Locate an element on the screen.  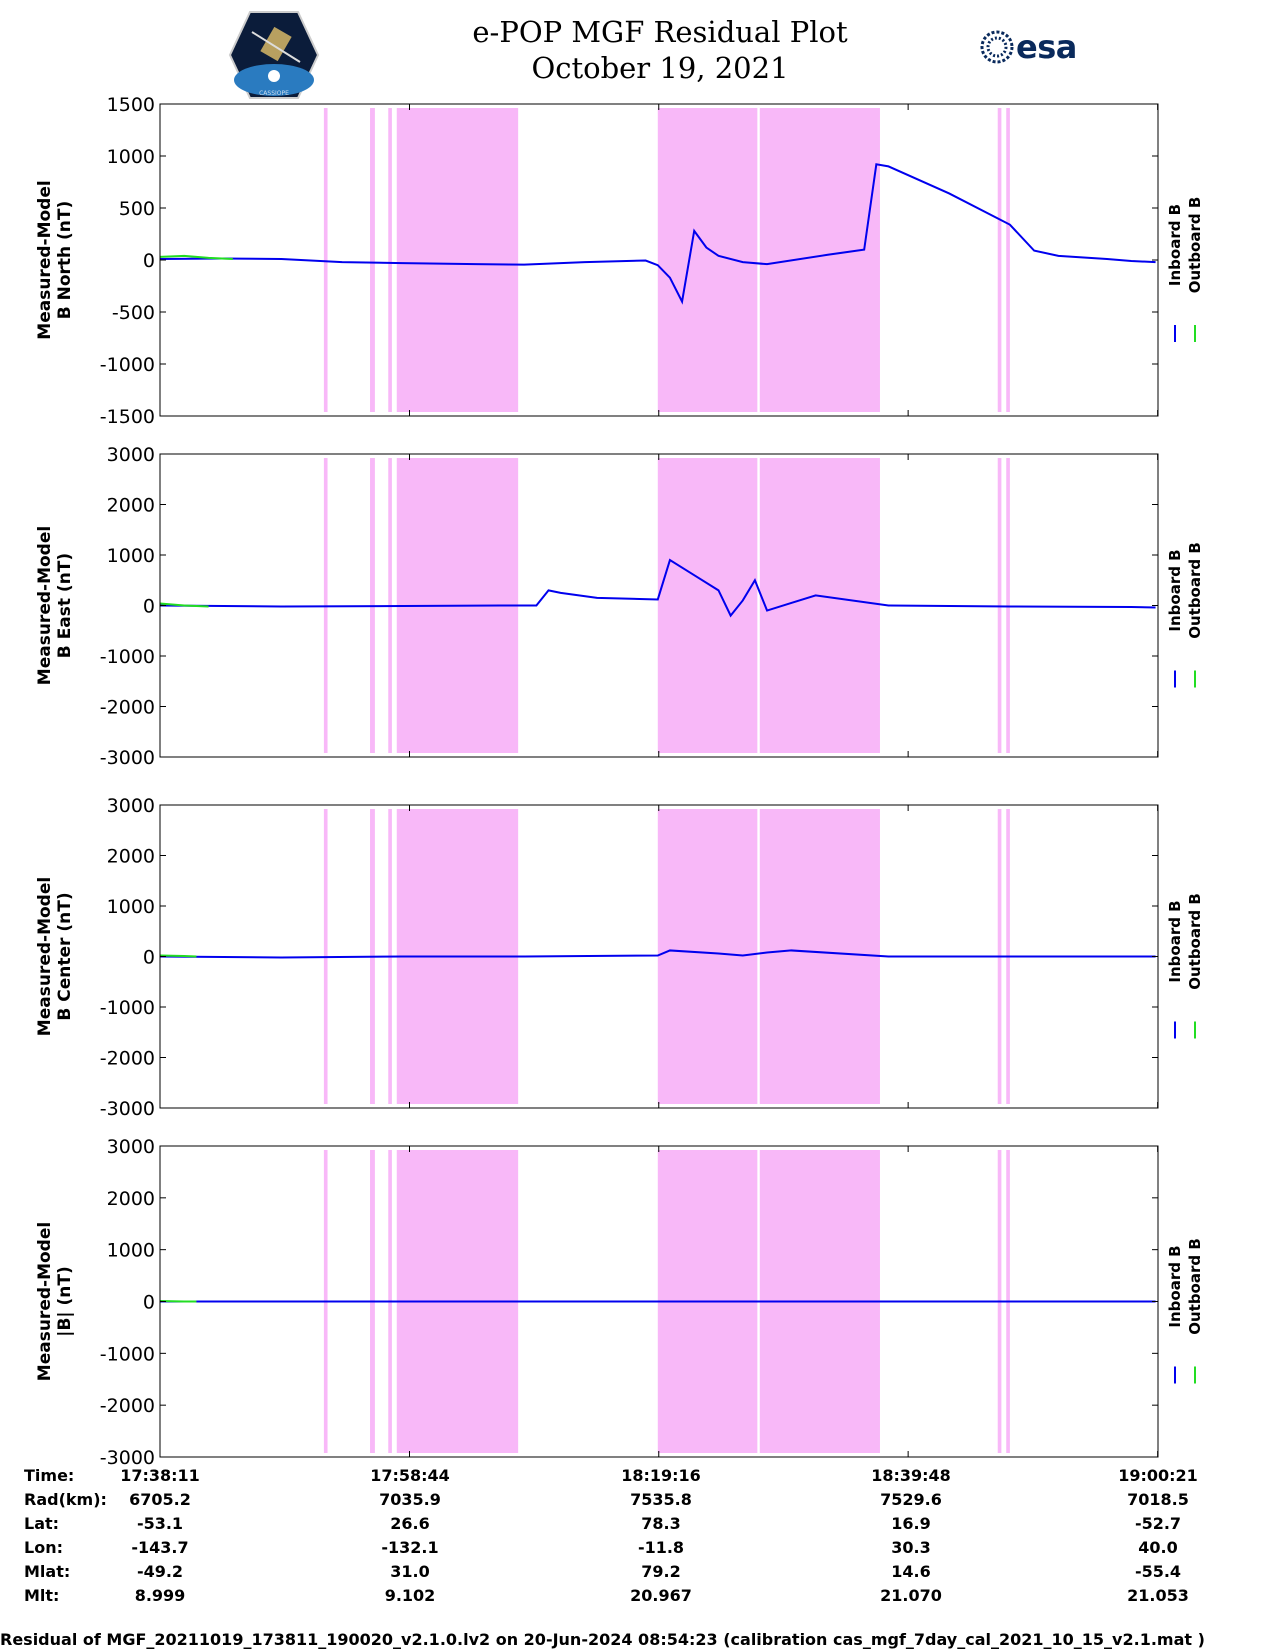
ephemeris-value: 7535.8 is located at coordinates (661, 1499).